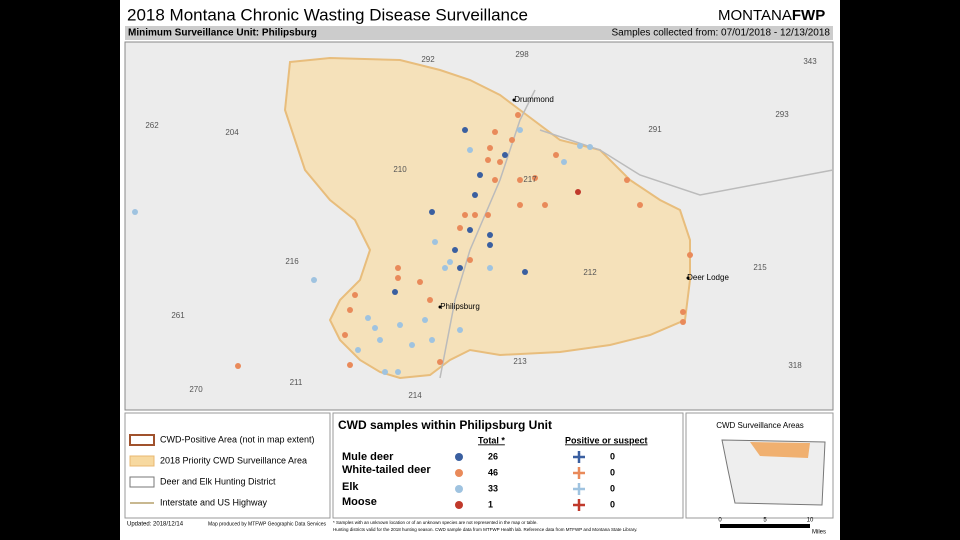 Image resolution: width=960 pixels, height=540 pixels. I want to click on scale-tick: 5, so click(765, 521).